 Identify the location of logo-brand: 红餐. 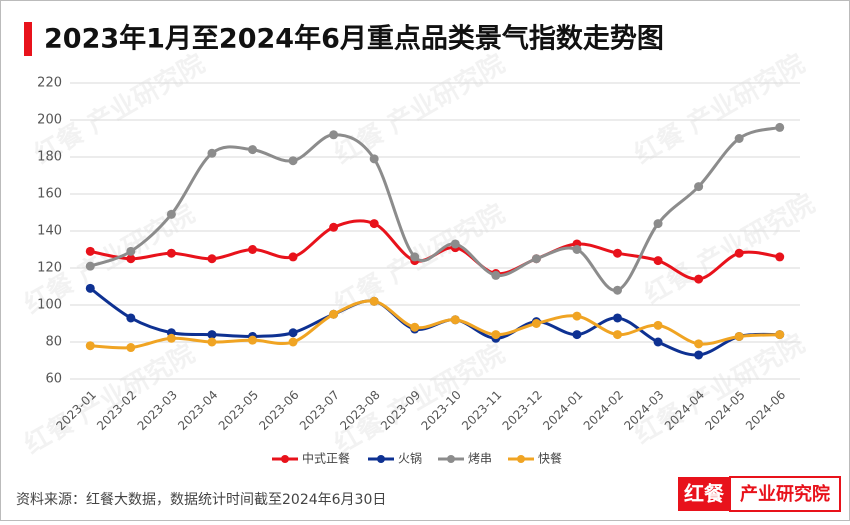
(704, 494).